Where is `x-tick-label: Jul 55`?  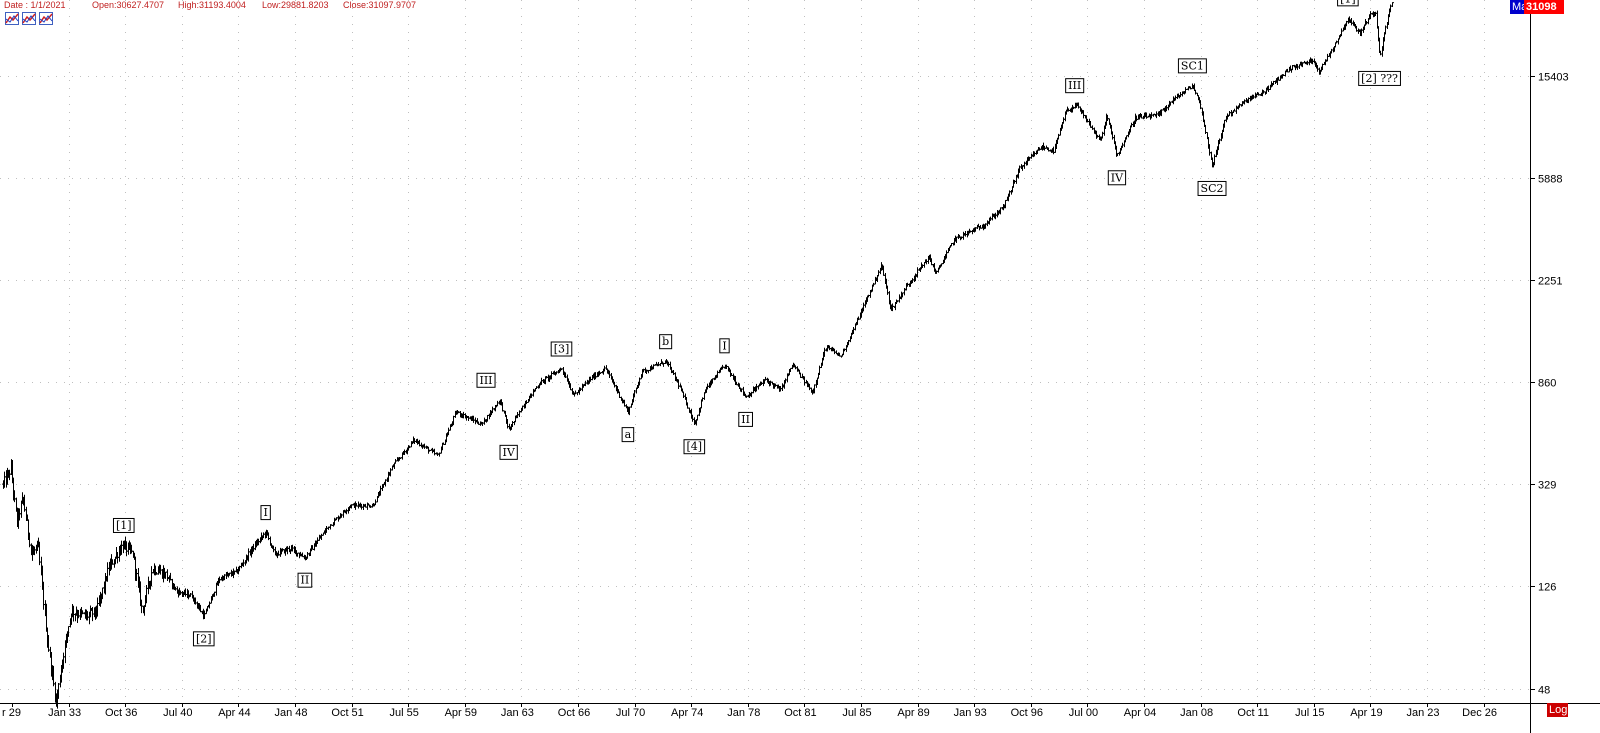
x-tick-label: Jul 55 is located at coordinates (404, 713).